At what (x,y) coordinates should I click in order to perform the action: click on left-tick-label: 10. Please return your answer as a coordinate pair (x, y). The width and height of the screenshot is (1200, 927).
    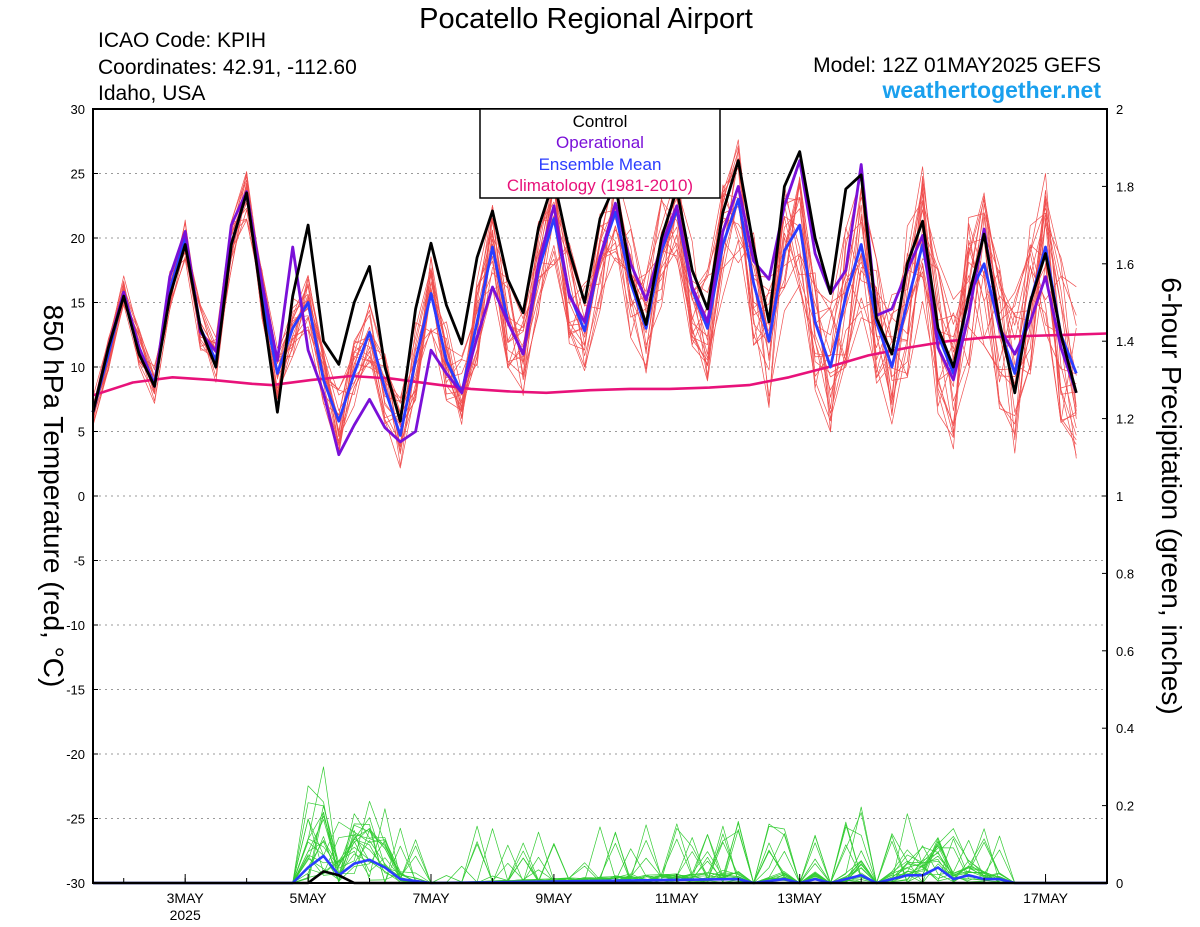
    Looking at the image, I should click on (78, 367).